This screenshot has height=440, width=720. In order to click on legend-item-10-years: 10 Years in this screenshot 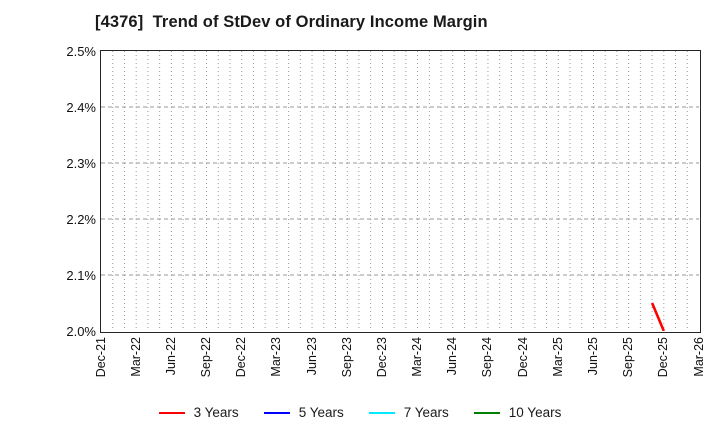, I will do `click(517, 412)`.